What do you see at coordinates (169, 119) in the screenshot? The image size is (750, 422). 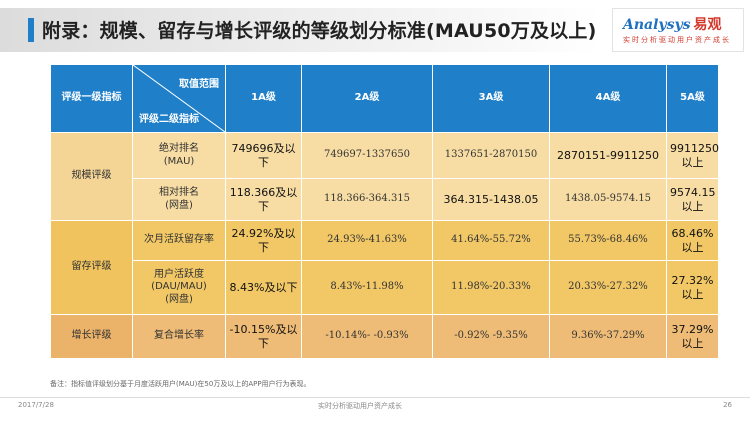 I see `header-second-level-indicator: 评级二级指标` at bounding box center [169, 119].